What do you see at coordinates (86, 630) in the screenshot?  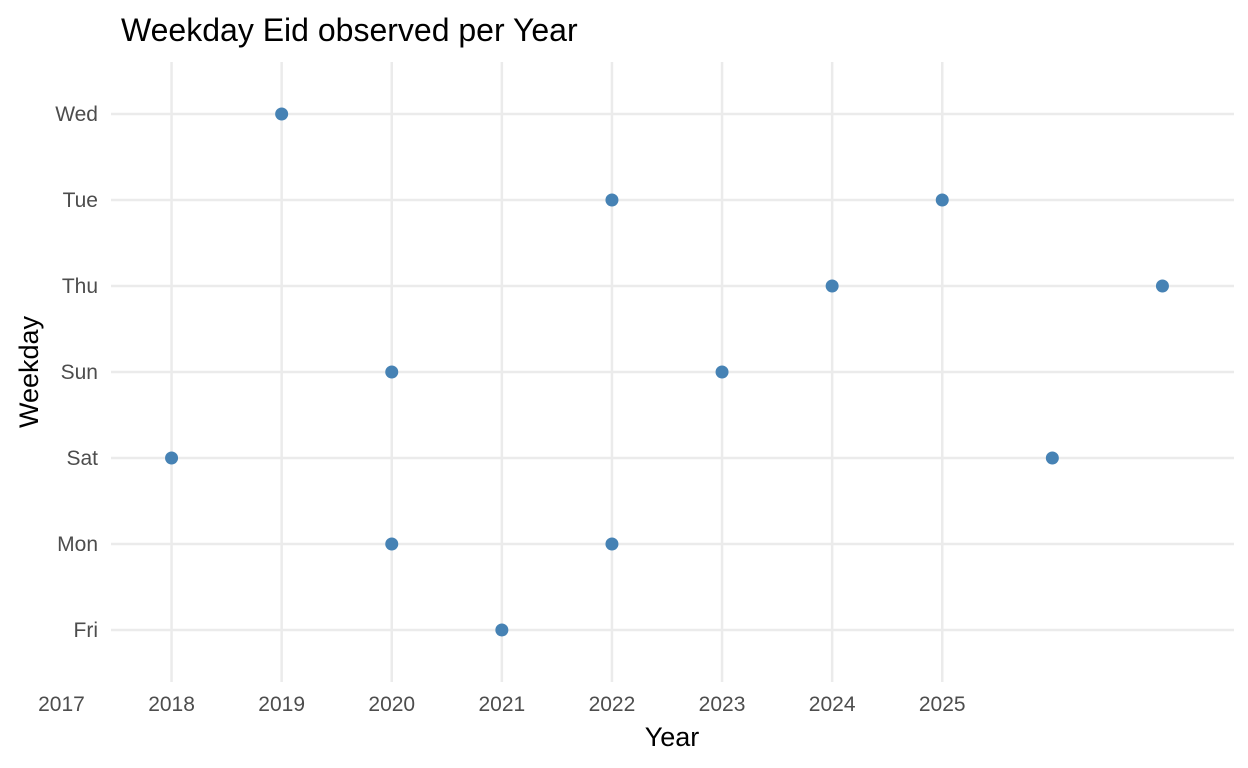 I see `y-tick-label: Fri` at bounding box center [86, 630].